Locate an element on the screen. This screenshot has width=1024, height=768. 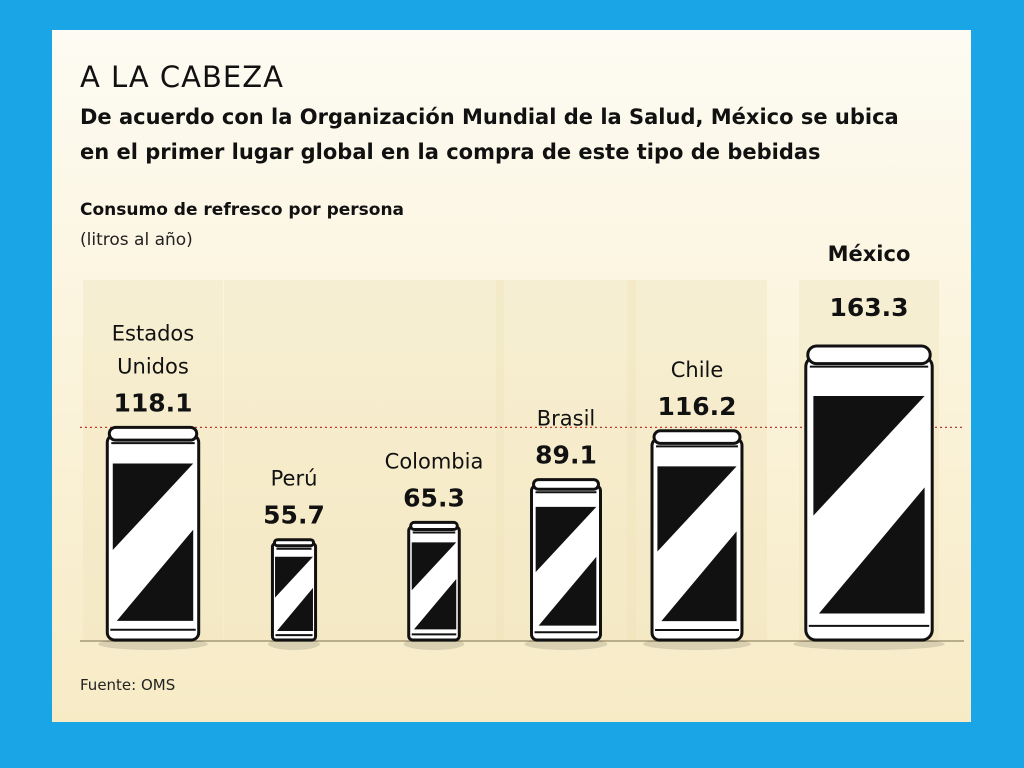
category-label: Brasil is located at coordinates (566, 419).